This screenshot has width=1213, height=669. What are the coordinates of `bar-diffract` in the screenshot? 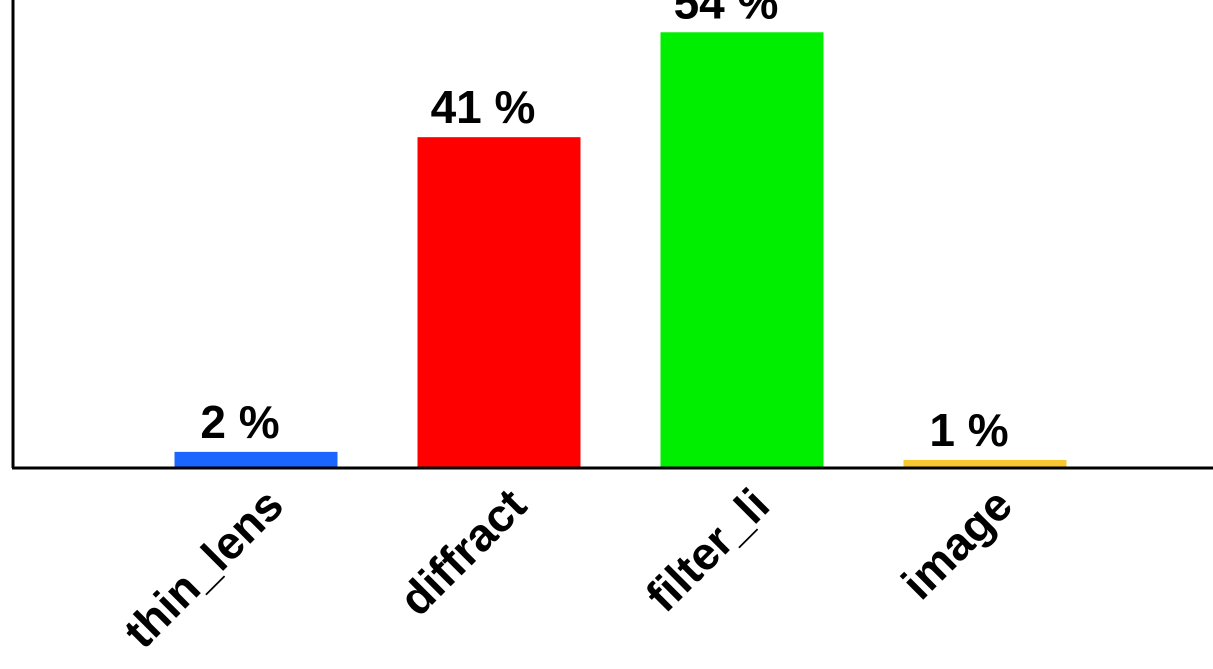 It's located at (499, 302).